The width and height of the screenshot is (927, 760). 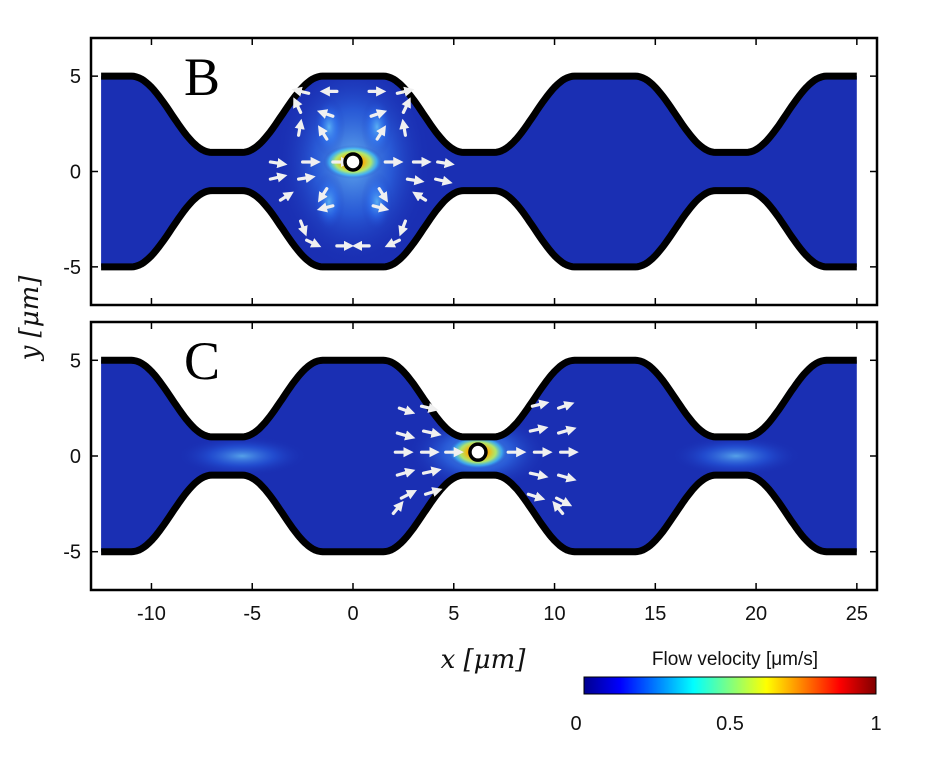 What do you see at coordinates (202, 77) in the screenshot?
I see `panel-label: B` at bounding box center [202, 77].